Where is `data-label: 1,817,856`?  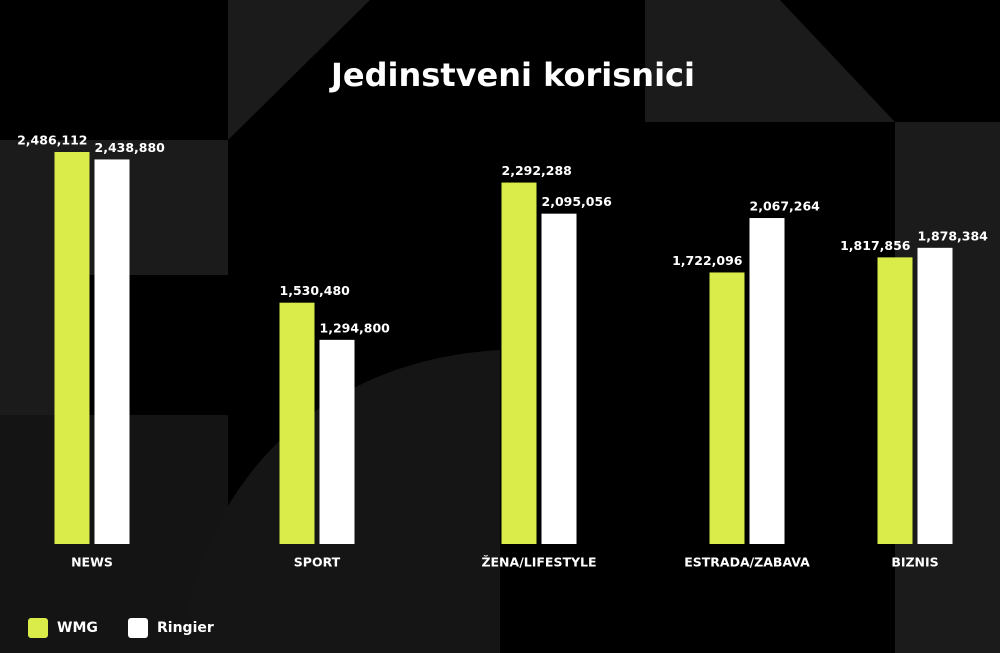 data-label: 1,817,856 is located at coordinates (875, 245).